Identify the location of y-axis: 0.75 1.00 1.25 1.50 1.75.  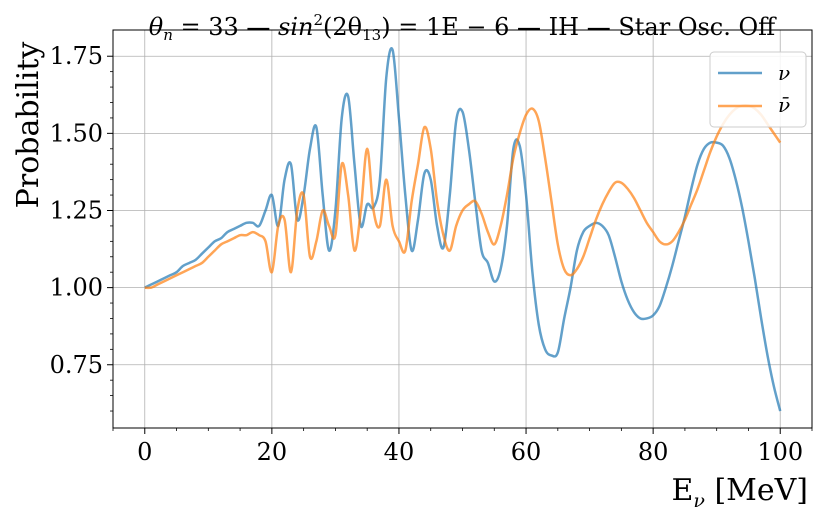
(81, 227).